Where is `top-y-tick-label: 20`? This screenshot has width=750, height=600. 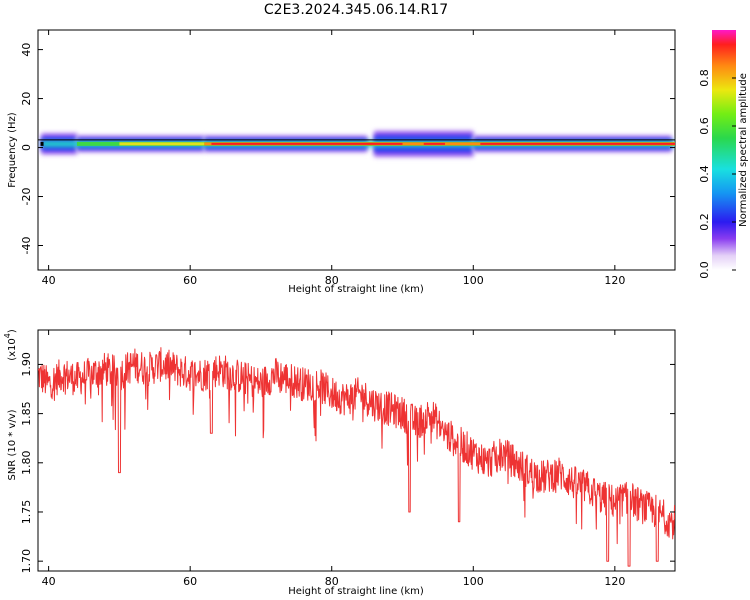 top-y-tick-label: 20 is located at coordinates (26, 99).